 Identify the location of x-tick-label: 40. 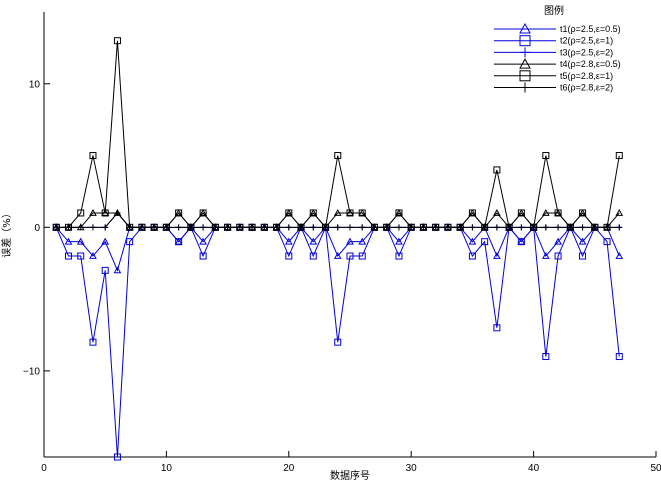
(534, 468).